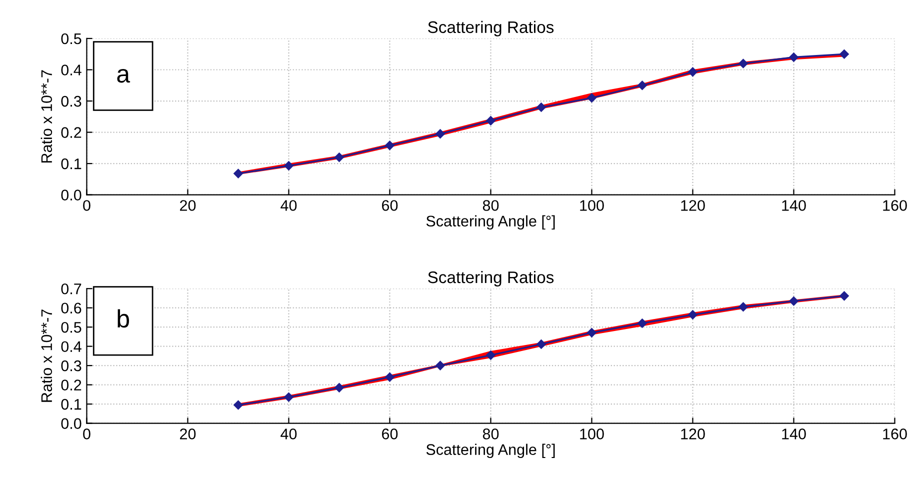 This screenshot has width=913, height=481. I want to click on y-tick-label: 0.7, so click(71, 288).